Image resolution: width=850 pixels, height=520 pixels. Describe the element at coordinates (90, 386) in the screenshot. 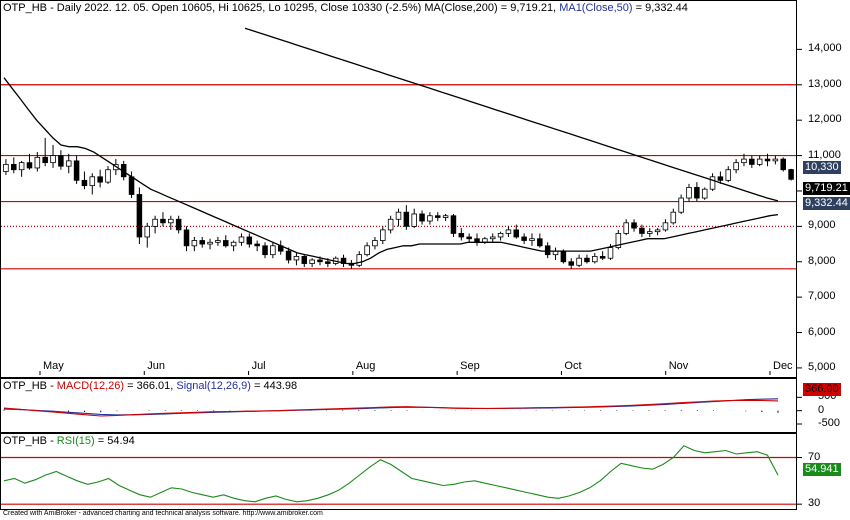

I see `macd-label: MACD(12,26)` at that location.